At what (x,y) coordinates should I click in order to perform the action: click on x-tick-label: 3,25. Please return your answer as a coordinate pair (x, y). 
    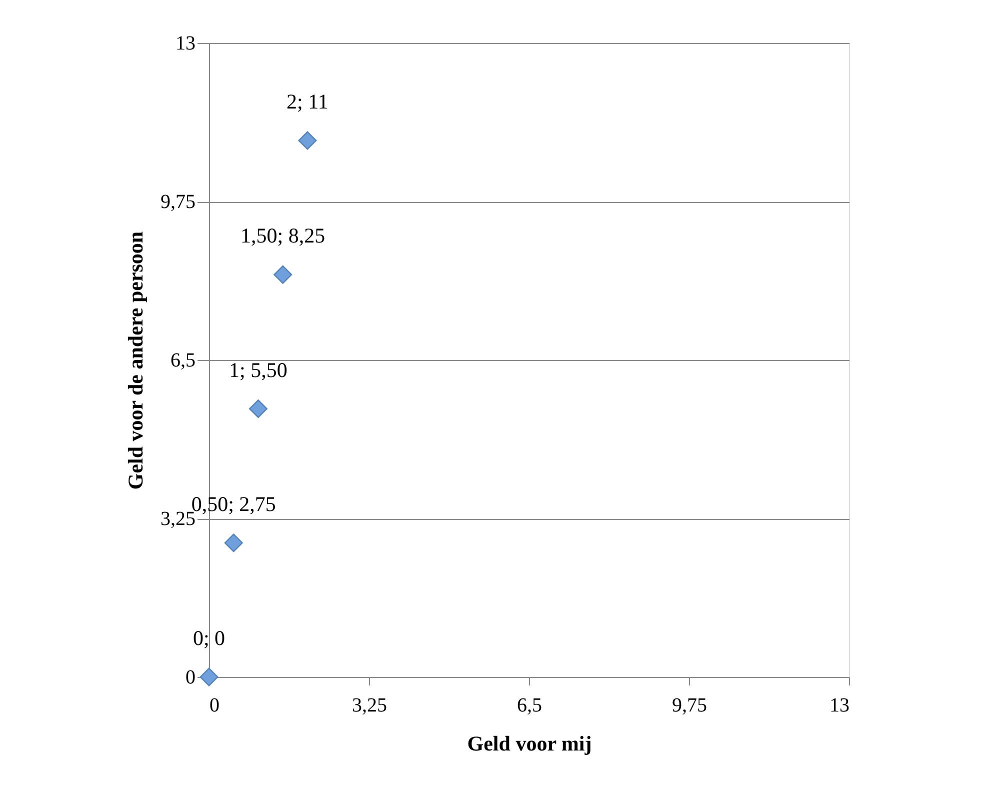
    Looking at the image, I should click on (369, 705).